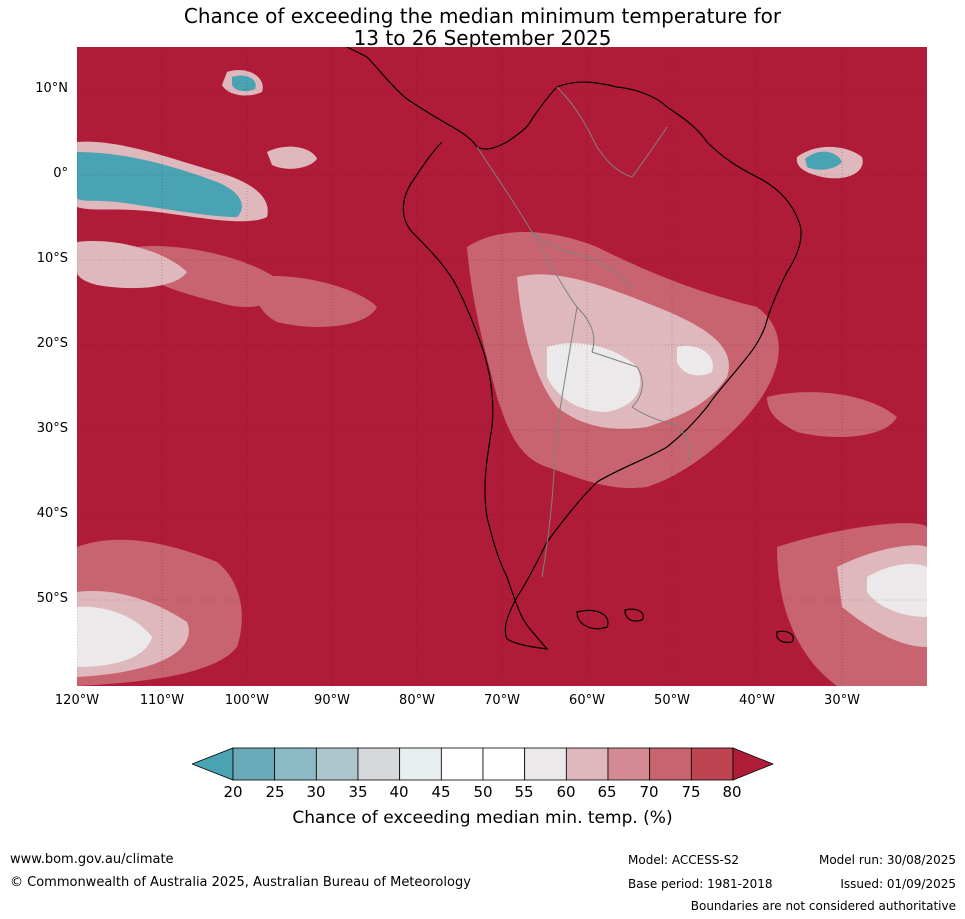 The width and height of the screenshot is (965, 919). What do you see at coordinates (332, 700) in the screenshot?
I see `lon-label-90w: 90°W` at bounding box center [332, 700].